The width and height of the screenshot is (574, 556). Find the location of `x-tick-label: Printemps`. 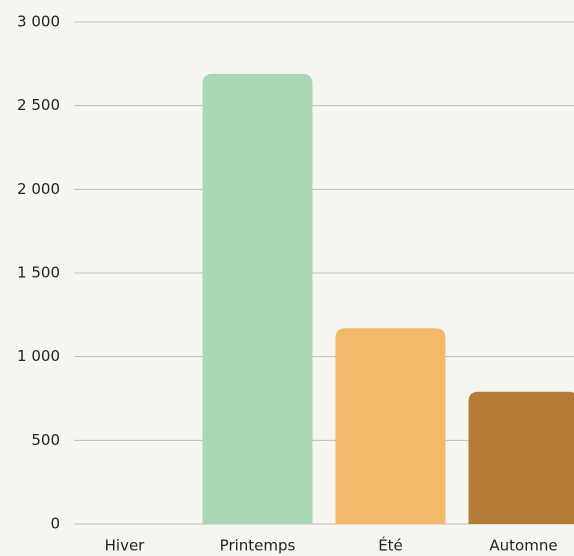

x-tick-label: Printemps is located at coordinates (258, 546).